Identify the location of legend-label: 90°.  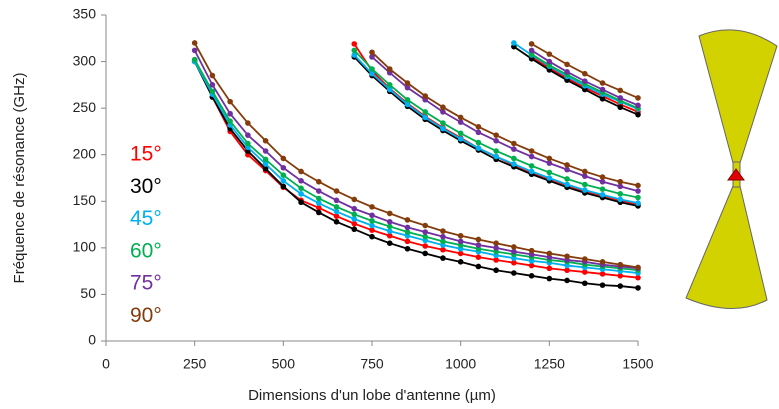
(146, 315).